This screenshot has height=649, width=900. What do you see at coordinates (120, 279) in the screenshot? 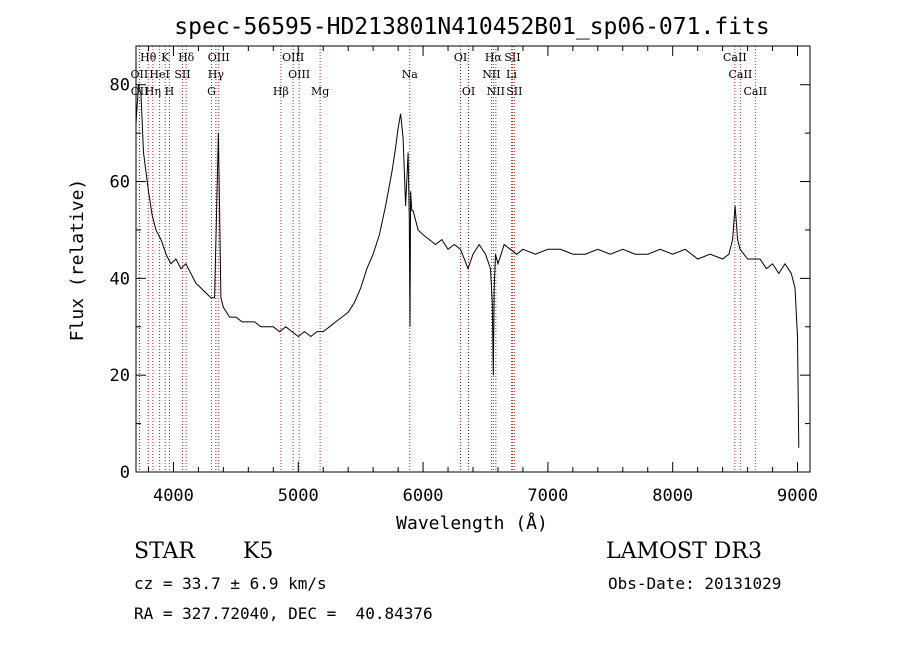
I see `y-tick-label: 40` at bounding box center [120, 279].